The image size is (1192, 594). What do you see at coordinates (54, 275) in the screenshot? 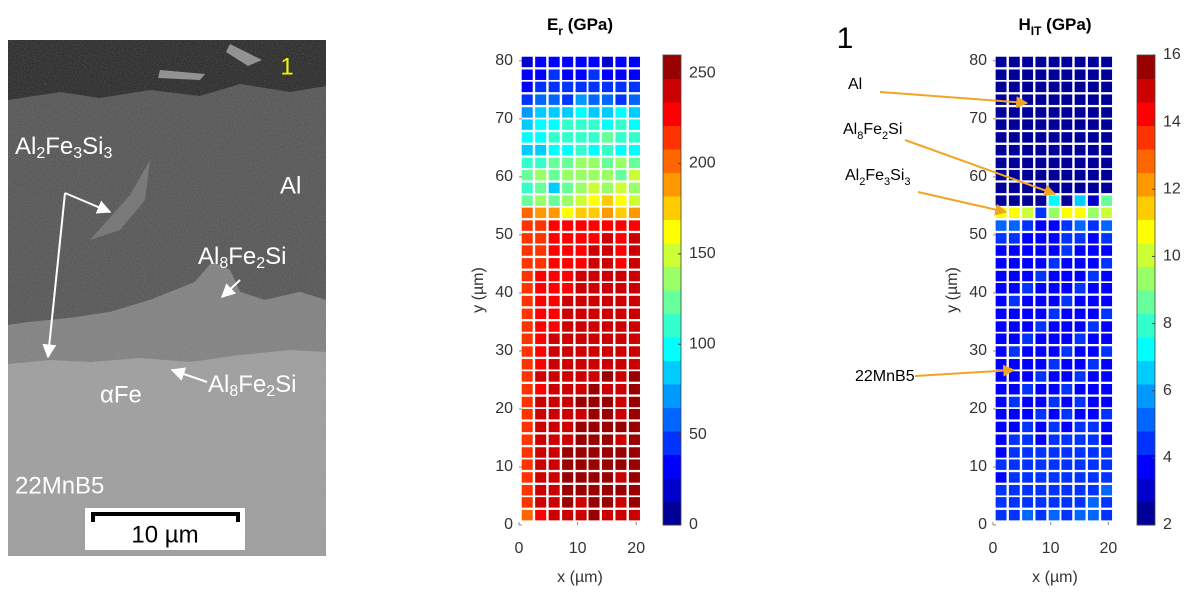
I see `arrow` at bounding box center [54, 275].